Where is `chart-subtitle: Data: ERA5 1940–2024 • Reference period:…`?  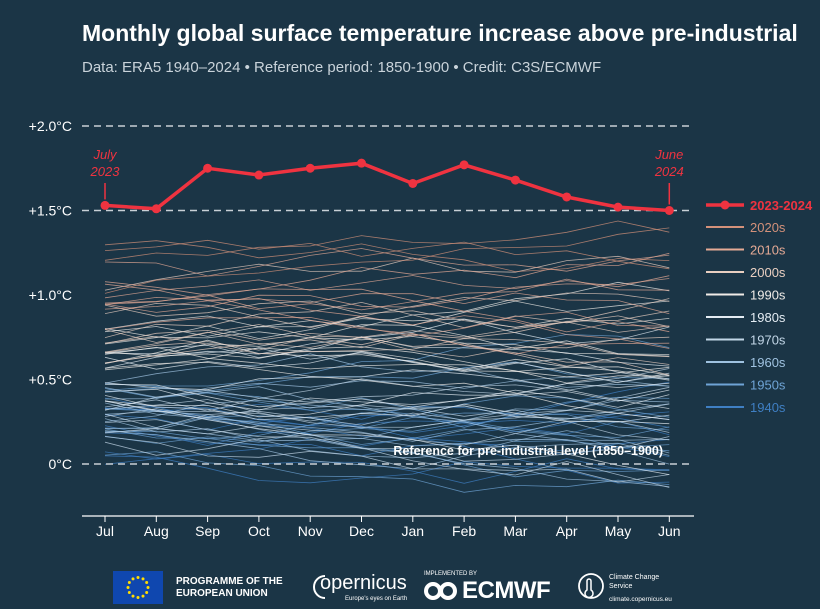 chart-subtitle: Data: ERA5 1940–2024 • Reference period:… is located at coordinates (342, 67).